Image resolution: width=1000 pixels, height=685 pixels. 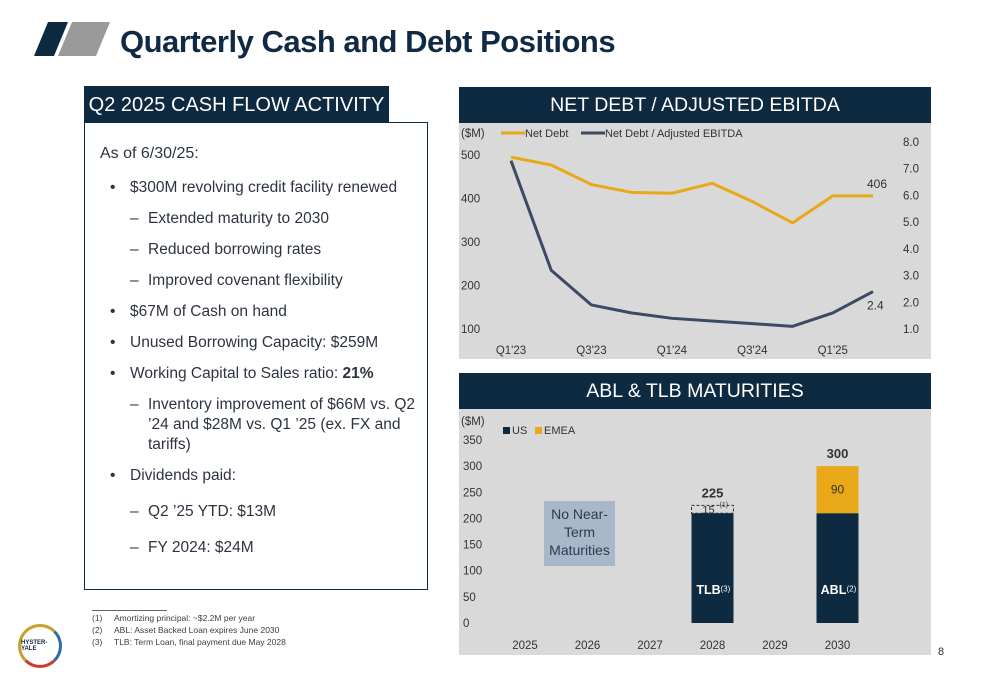 I want to click on tlb-bar-note: (3), so click(x=726, y=589).